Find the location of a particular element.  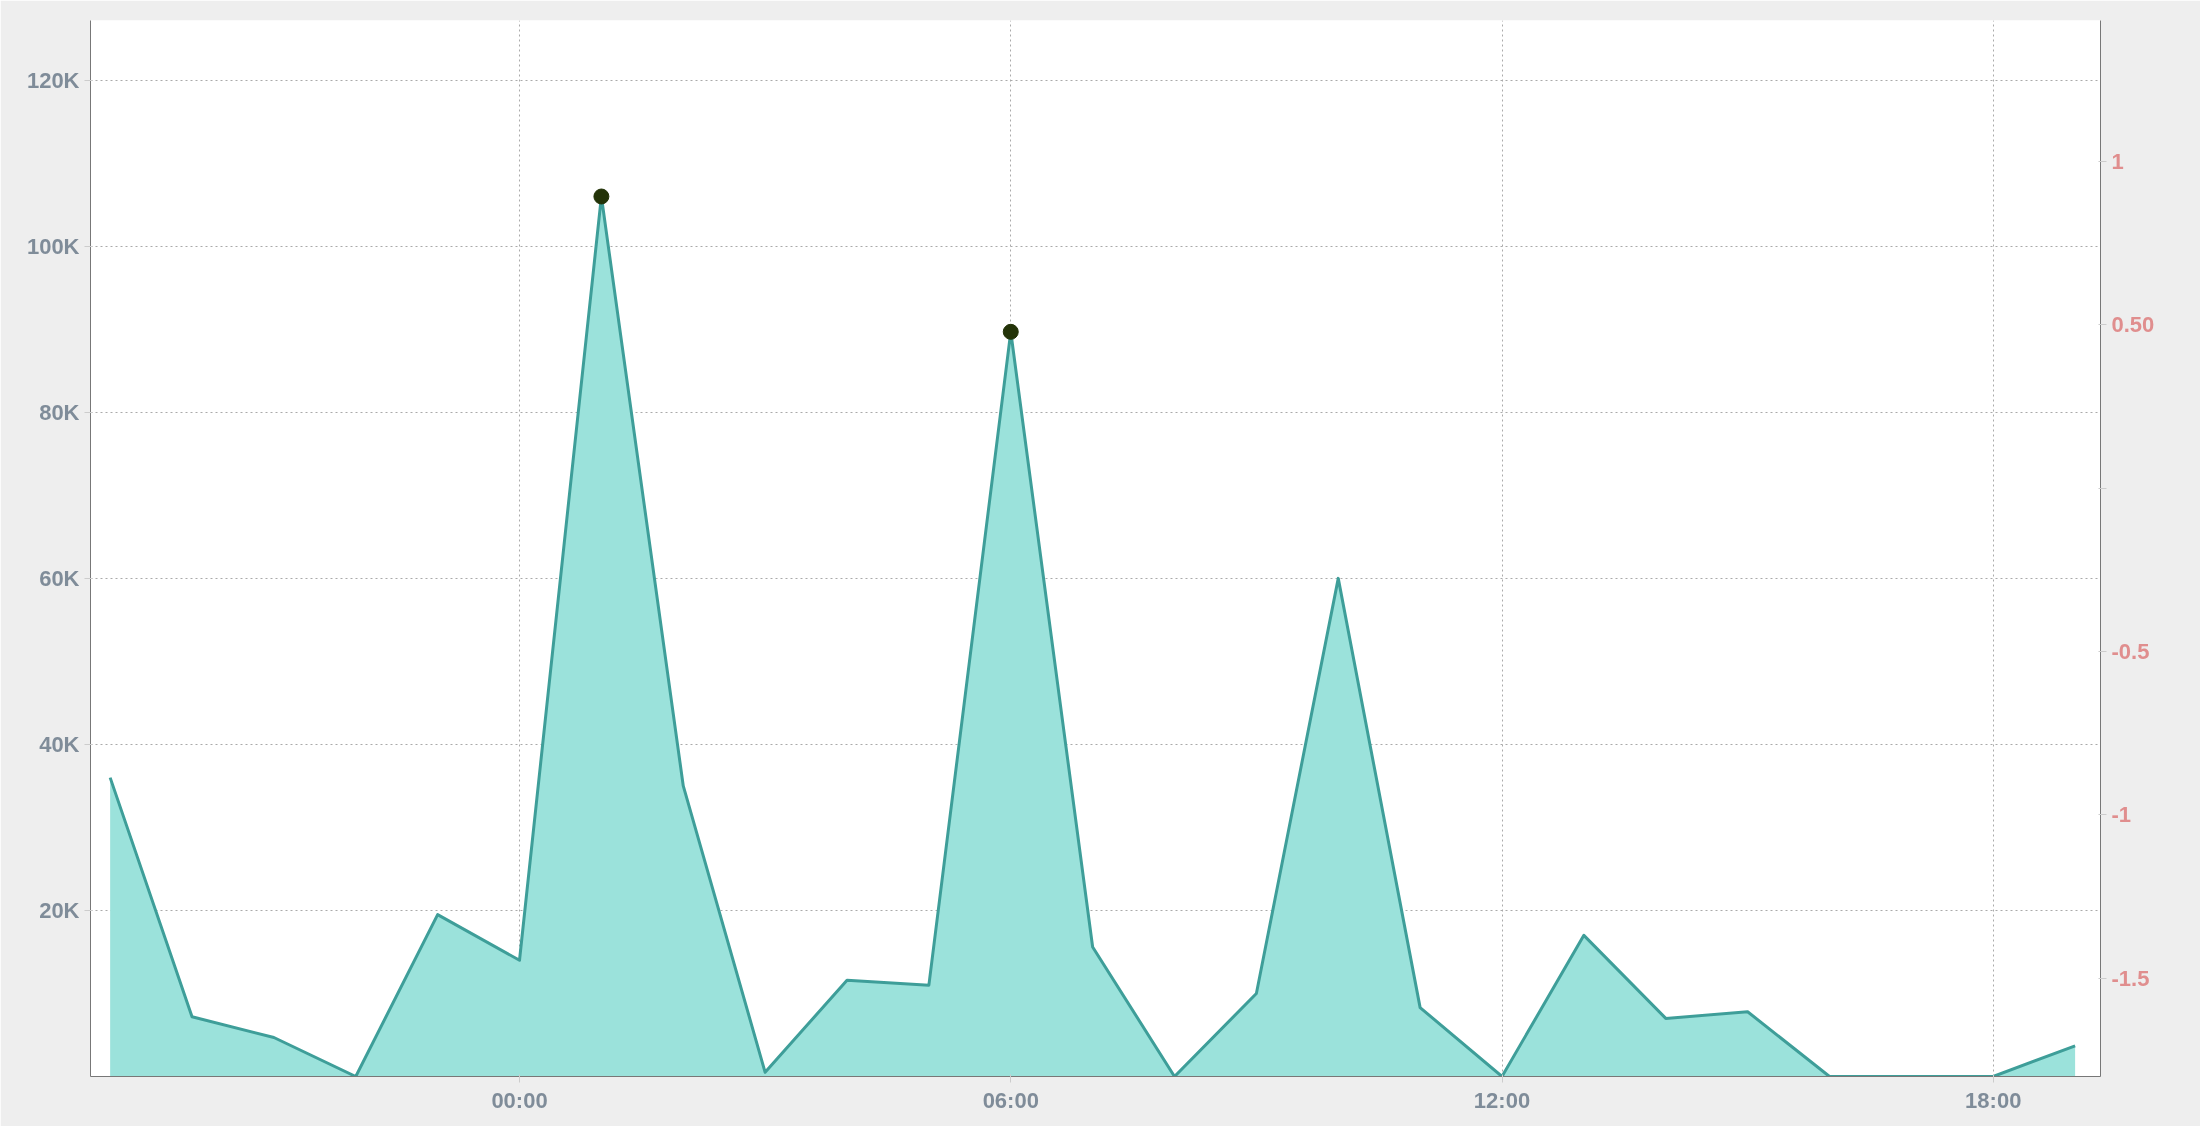

x-tick-label: 18:00 is located at coordinates (1993, 1100).